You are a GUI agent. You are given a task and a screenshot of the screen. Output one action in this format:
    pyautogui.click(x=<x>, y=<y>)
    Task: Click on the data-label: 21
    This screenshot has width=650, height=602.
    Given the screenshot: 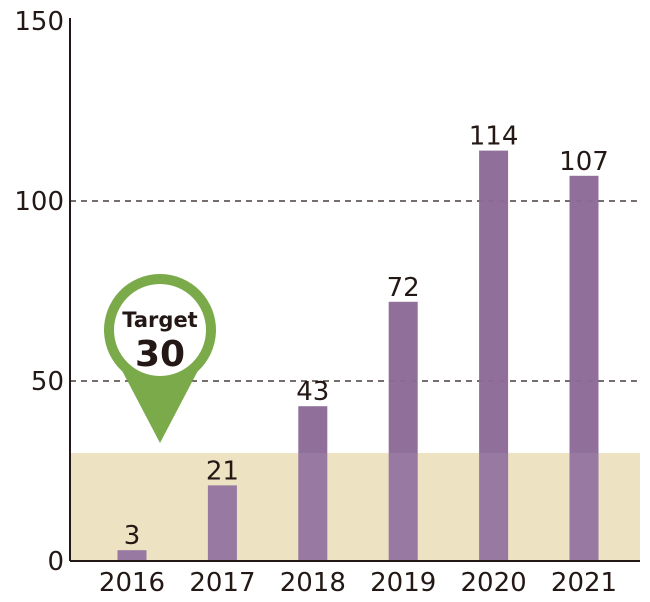 What is the action you would take?
    pyautogui.click(x=222, y=471)
    